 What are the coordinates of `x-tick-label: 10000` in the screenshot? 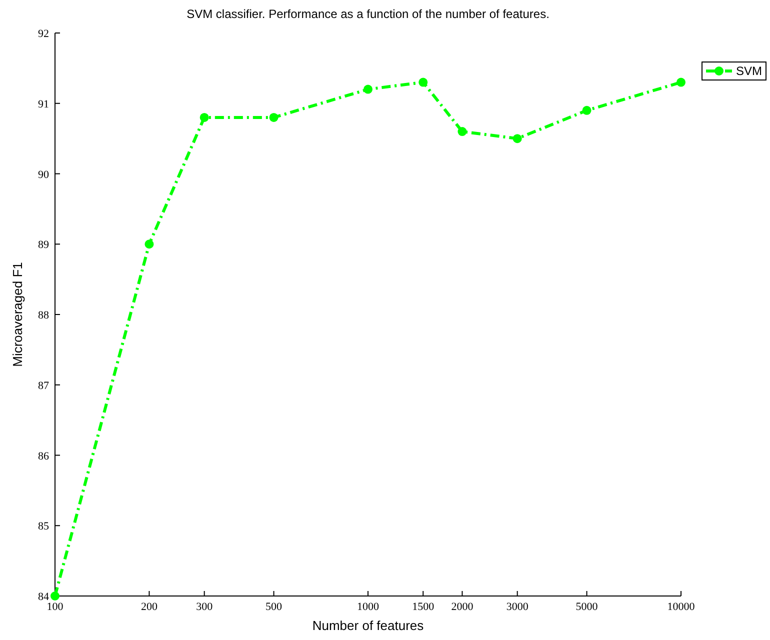 It's located at (681, 607).